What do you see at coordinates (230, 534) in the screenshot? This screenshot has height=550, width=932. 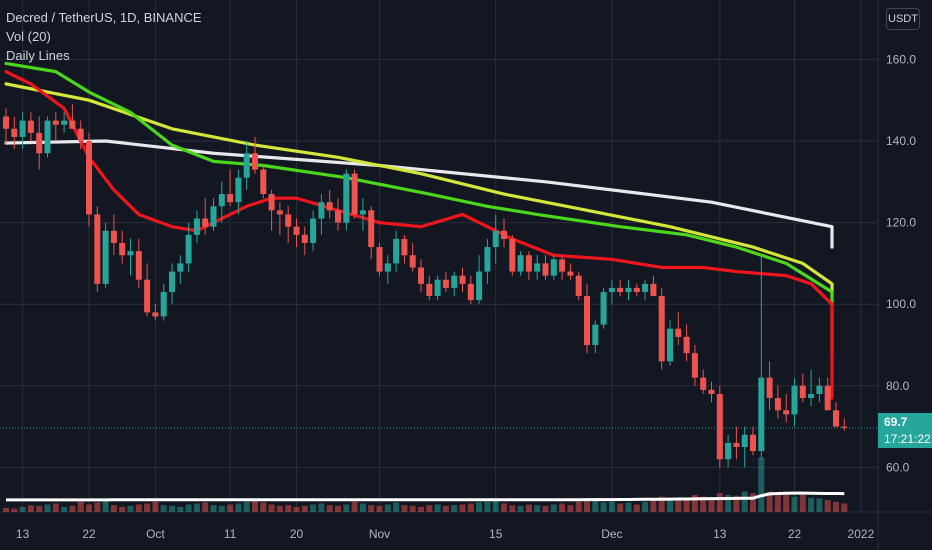 I see `x-tick-label: 11` at bounding box center [230, 534].